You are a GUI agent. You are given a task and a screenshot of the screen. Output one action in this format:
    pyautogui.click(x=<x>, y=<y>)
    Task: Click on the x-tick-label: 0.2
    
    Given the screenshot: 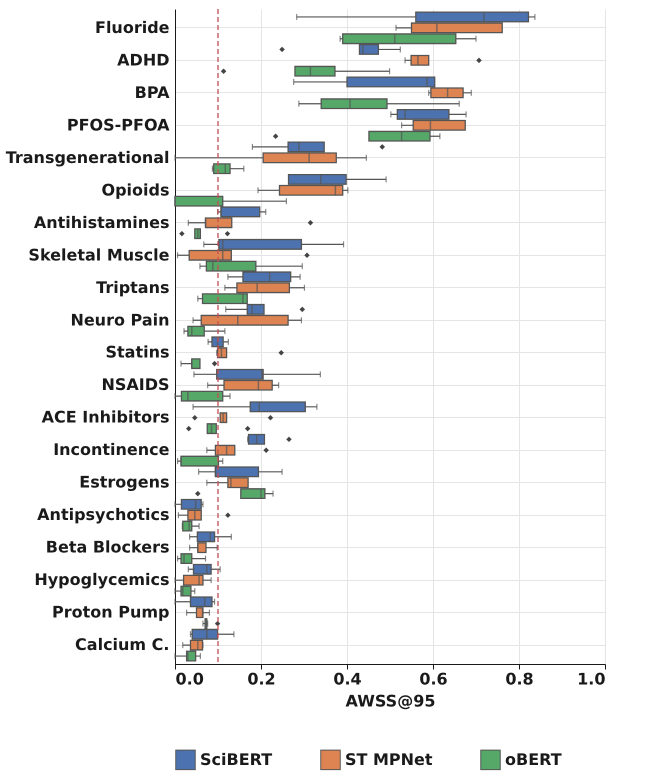 What is the action you would take?
    pyautogui.click(x=261, y=679)
    